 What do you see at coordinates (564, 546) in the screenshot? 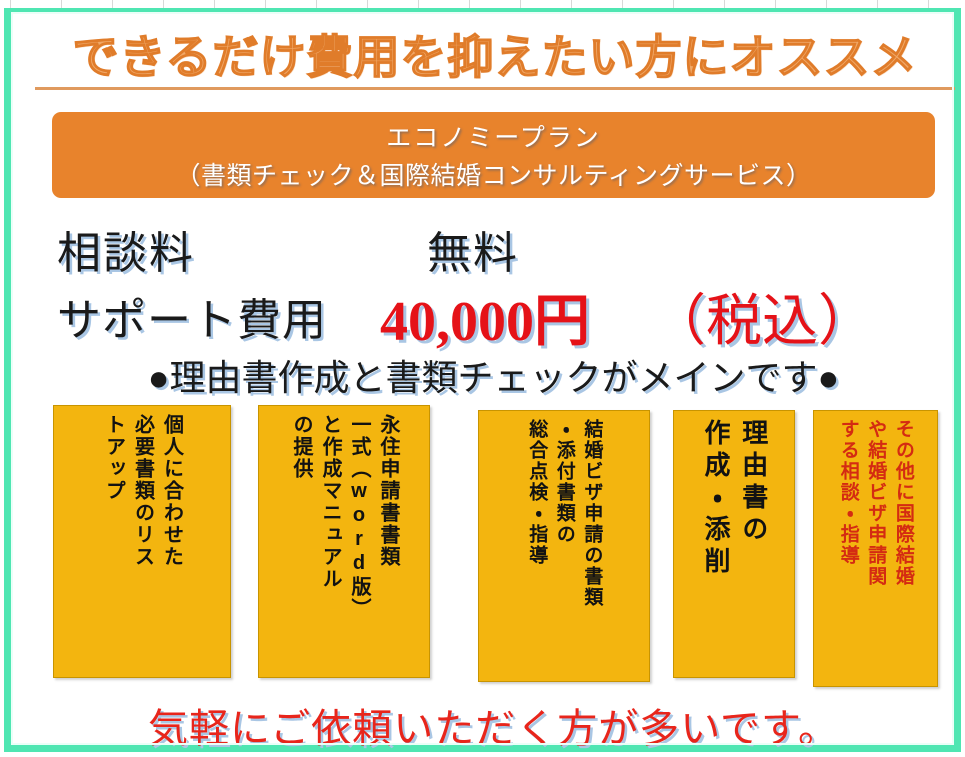
I see `service-box-marriage-visa-check: 結婚ビザ申請の書類 ・添付書類の 総合点検・指導` at bounding box center [564, 546].